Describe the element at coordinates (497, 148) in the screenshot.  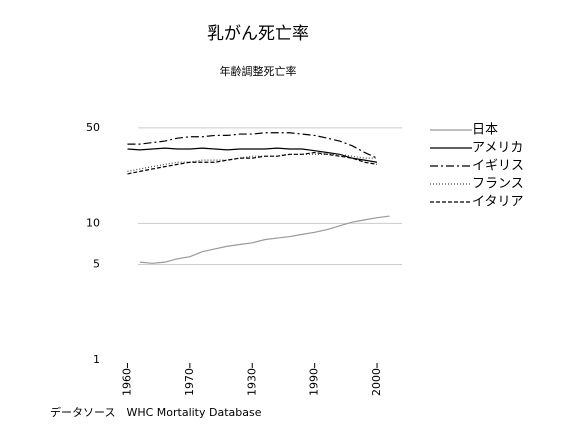
I see `legend-label: アメリカ` at that location.